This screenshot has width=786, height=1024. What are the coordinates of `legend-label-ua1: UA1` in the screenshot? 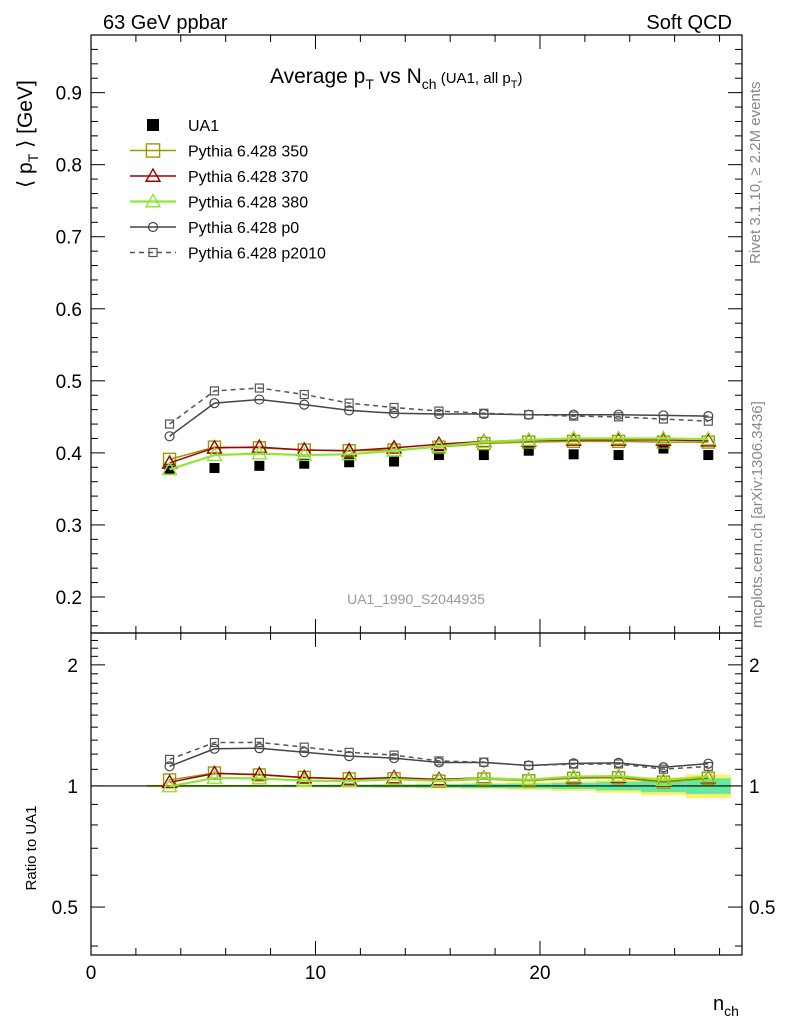 It's located at (203, 126).